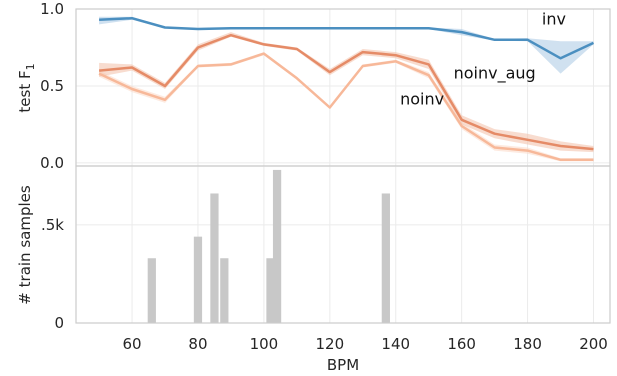 The height and width of the screenshot is (376, 617). I want to click on bpm-x-tick-label: 180, so click(527, 344).